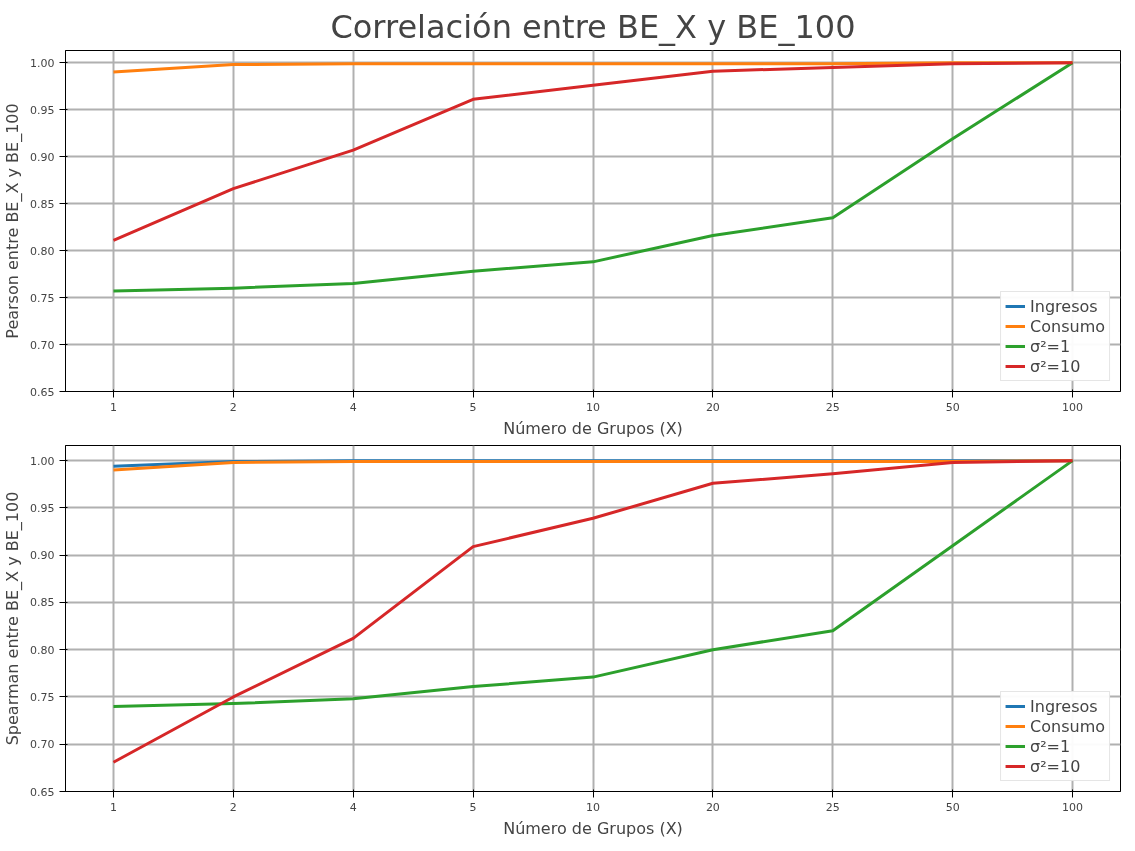 The width and height of the screenshot is (1135, 851). I want to click on y-axis-title: Spearman entre BE_X y BE_100, so click(13, 618).